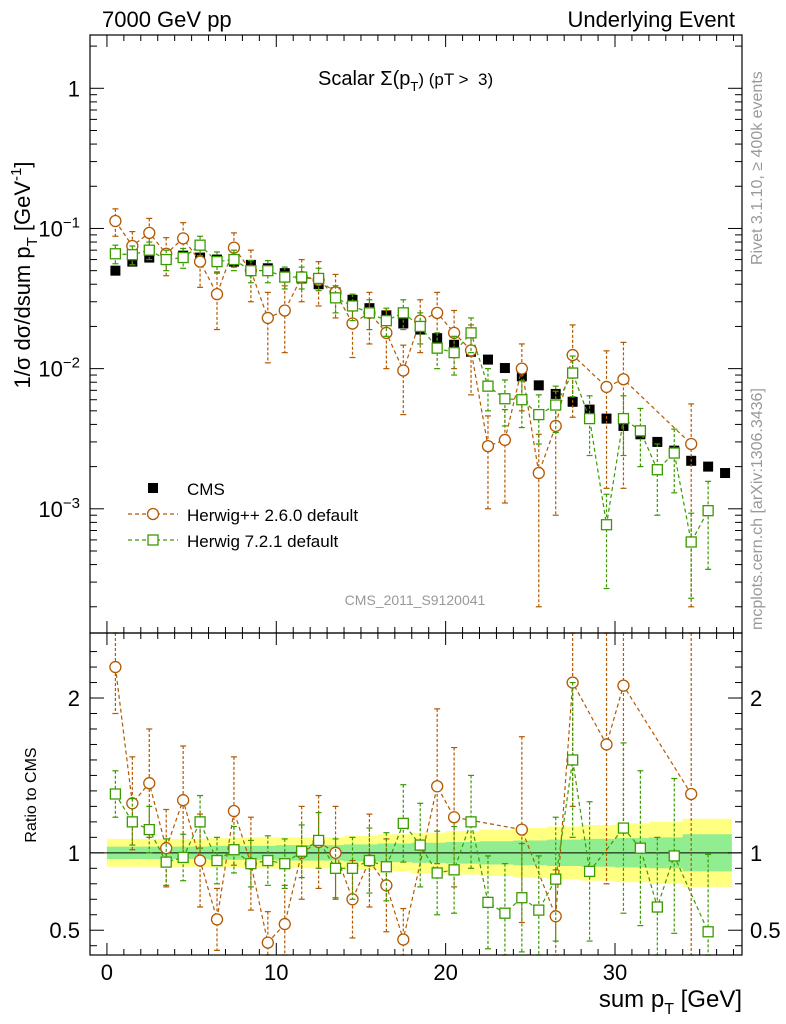  I want to click on ratio-y-tick-label-right: 0.5, so click(765, 930).